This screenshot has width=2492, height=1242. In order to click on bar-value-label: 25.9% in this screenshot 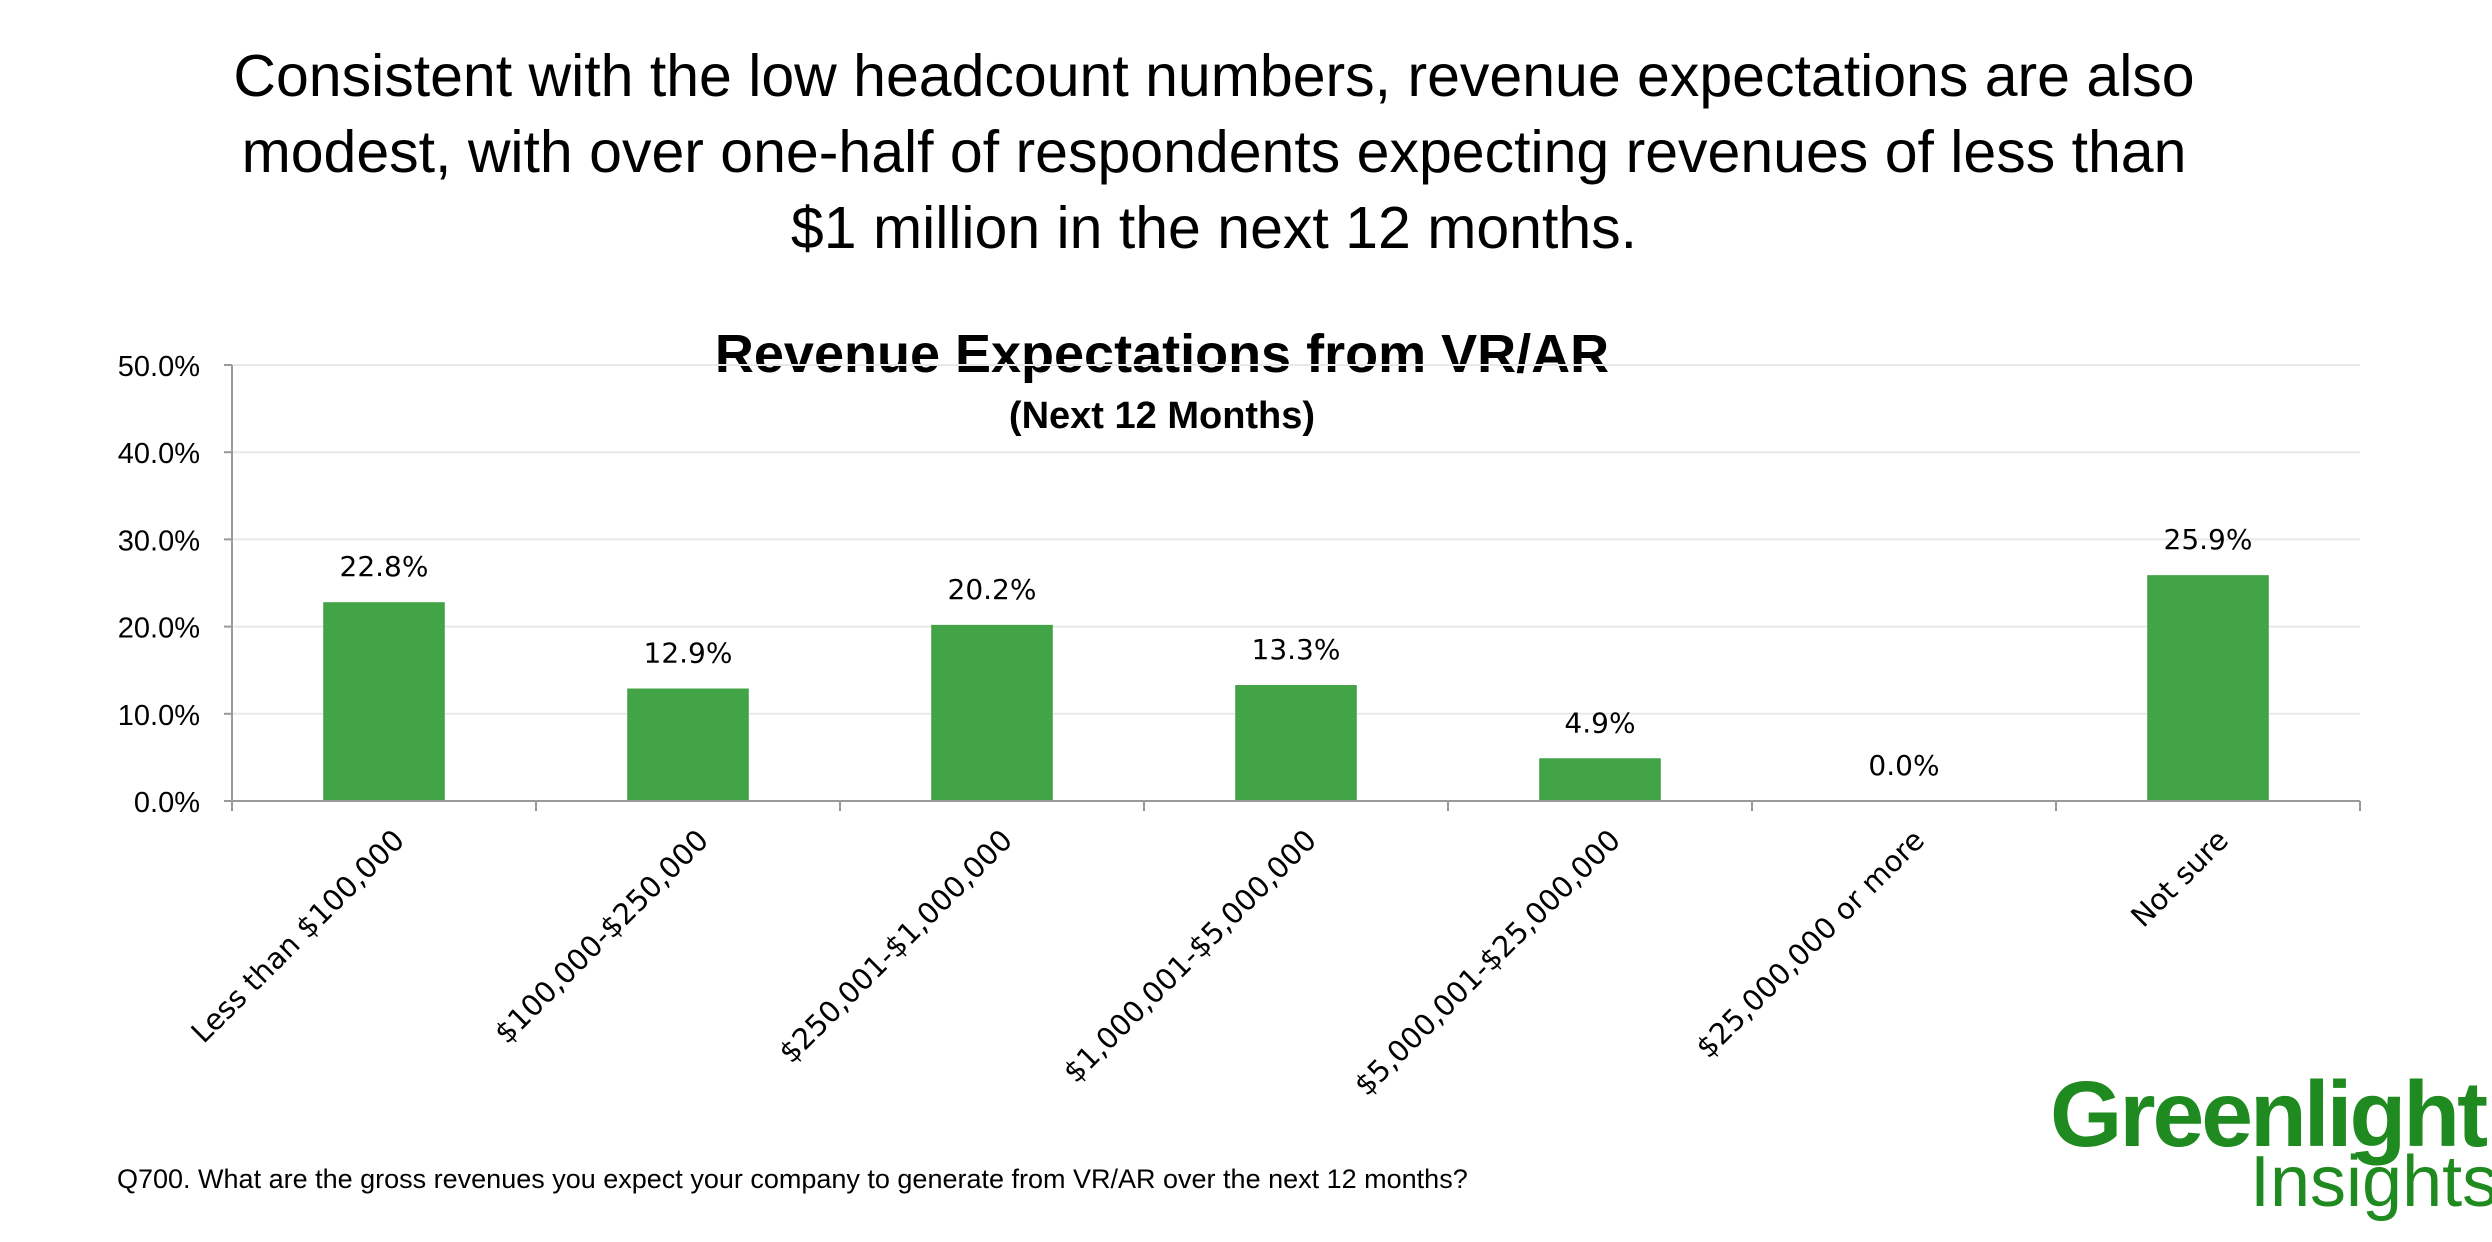, I will do `click(2208, 539)`.